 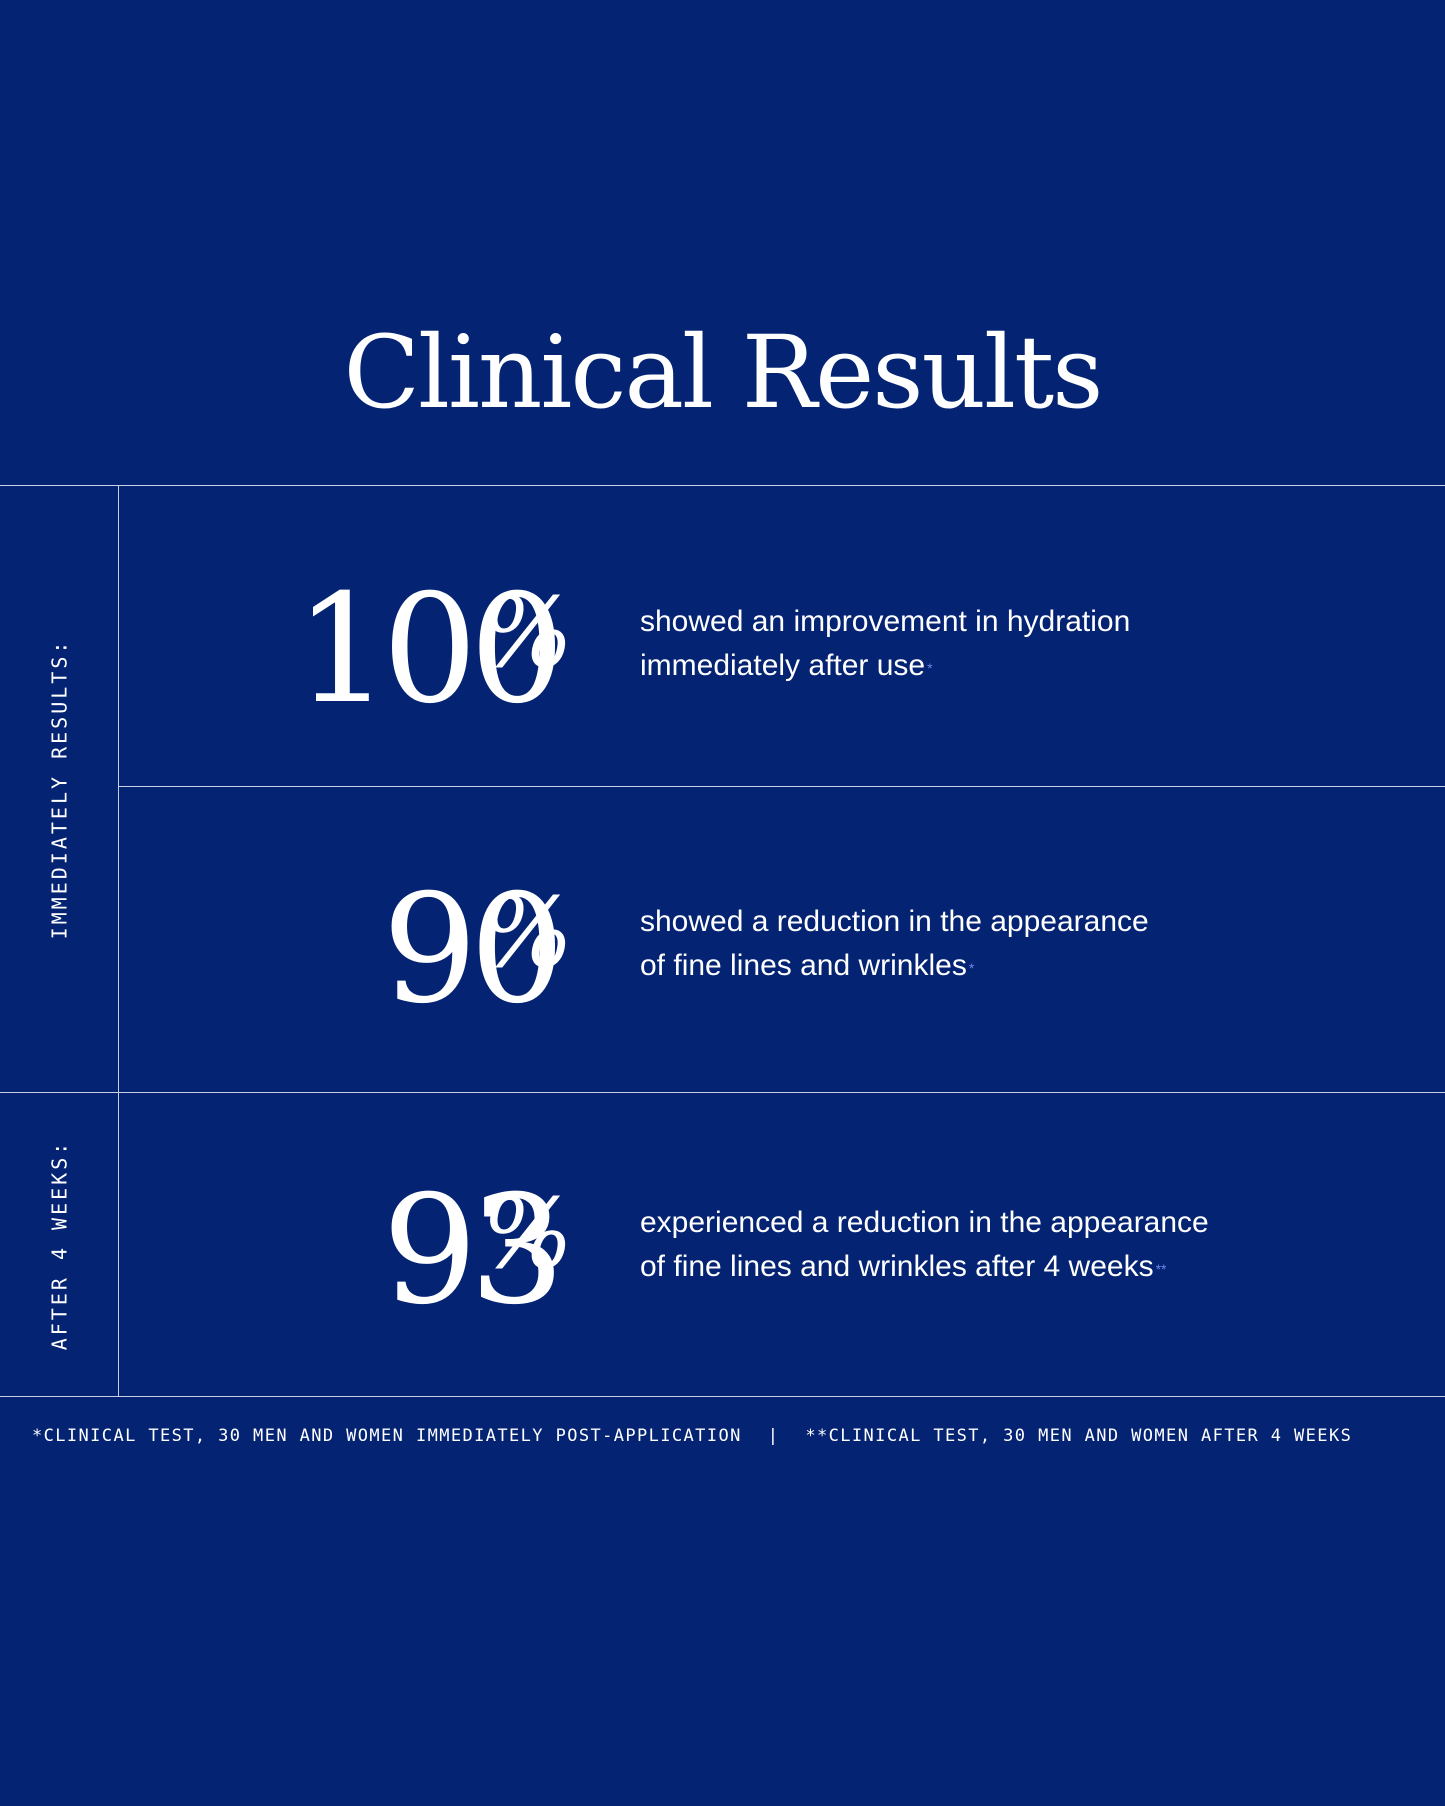 I want to click on stat-number: 90, so click(x=473, y=950).